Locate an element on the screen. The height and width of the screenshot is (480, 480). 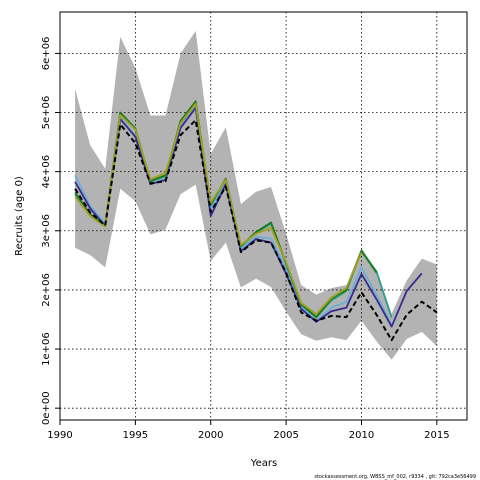
x-tick-label: 1995 is located at coordinates (135, 435).